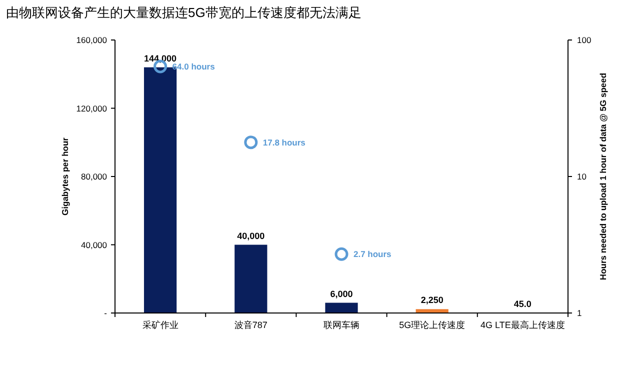  Describe the element at coordinates (341, 293) in the screenshot. I see `data-label: 6,000` at that location.